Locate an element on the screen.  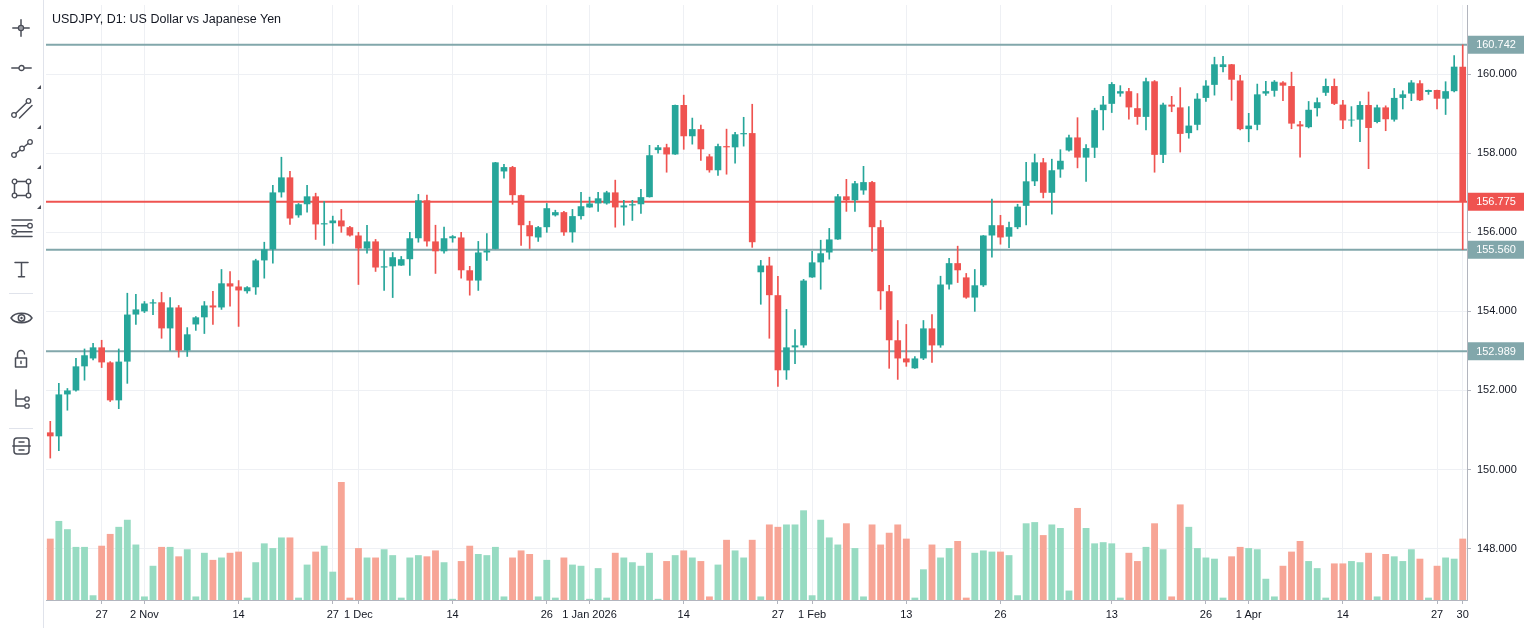
ref-line-label: 156.775 is located at coordinates (1496, 201).